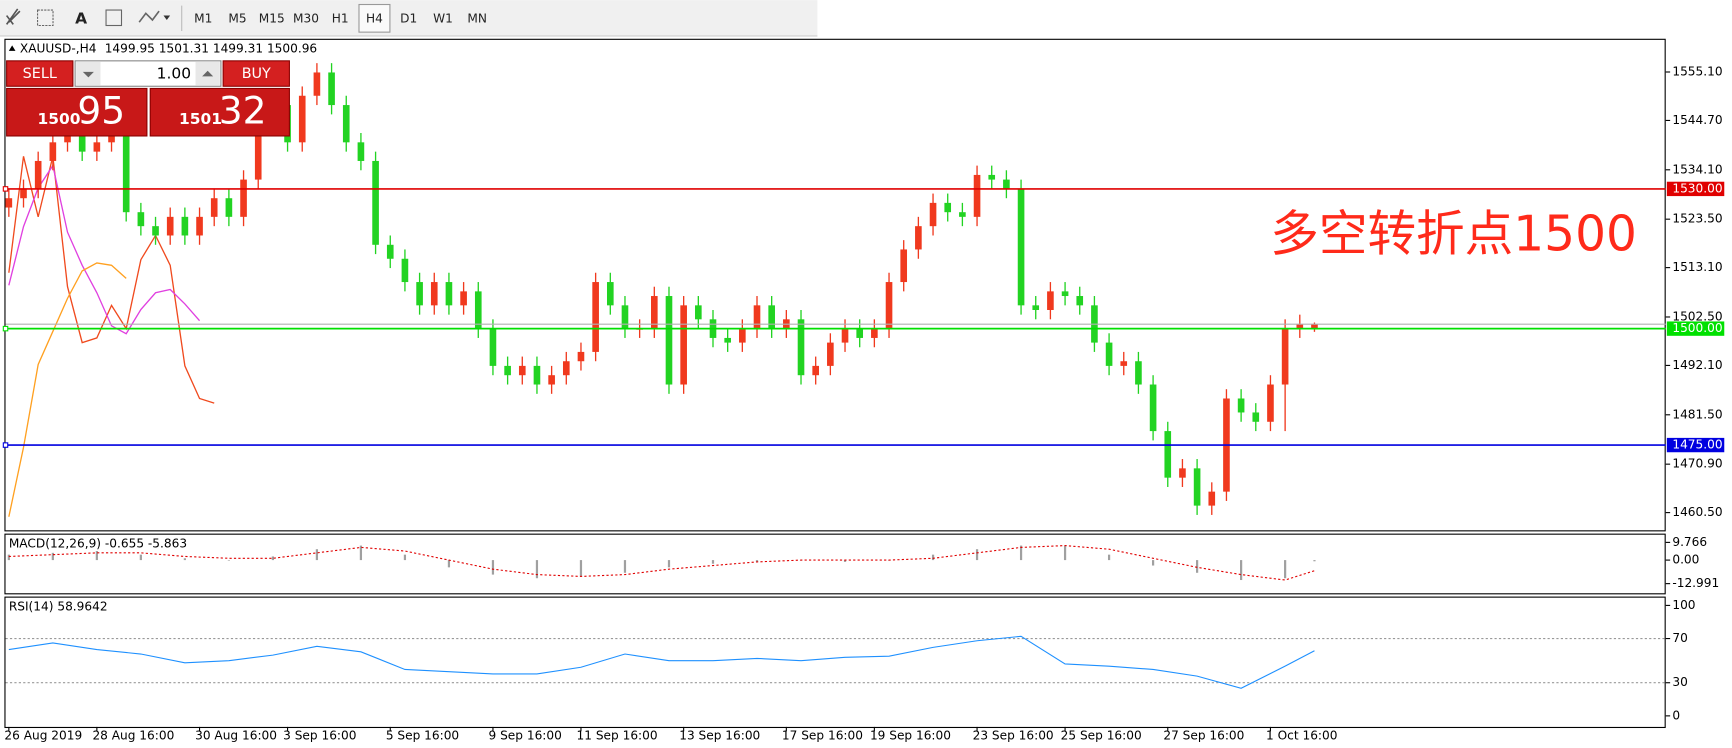 The image size is (1732, 748). I want to click on bid-big: 1500, so click(59, 119).